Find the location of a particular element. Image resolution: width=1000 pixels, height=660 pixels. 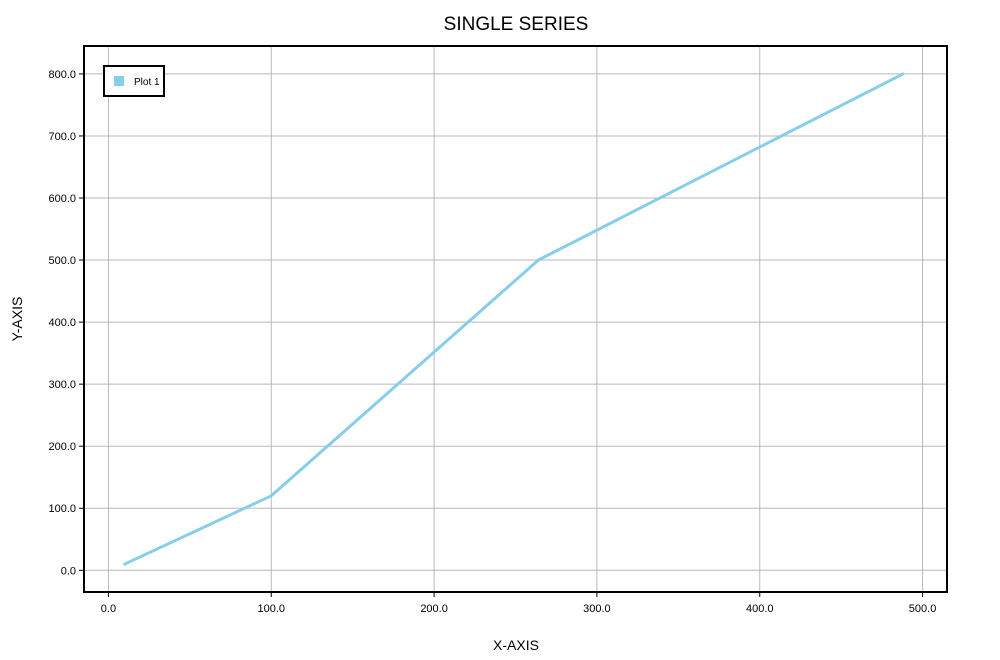

y-axis-label: Y-AXIS is located at coordinates (17, 319).